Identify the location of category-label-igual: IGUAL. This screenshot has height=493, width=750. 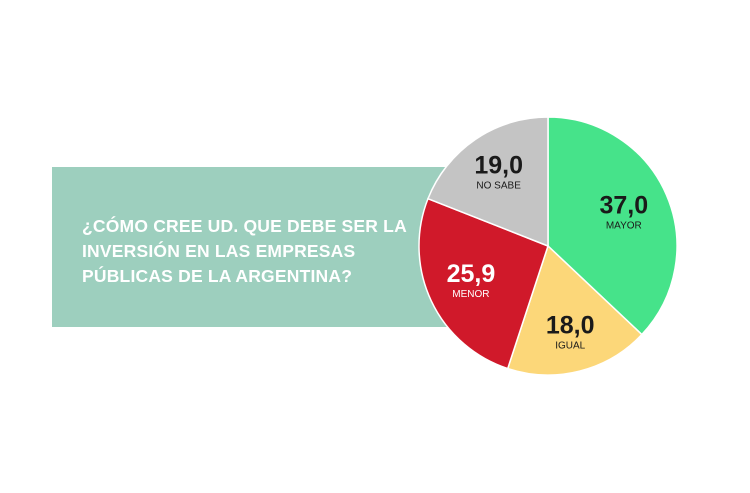
(570, 346).